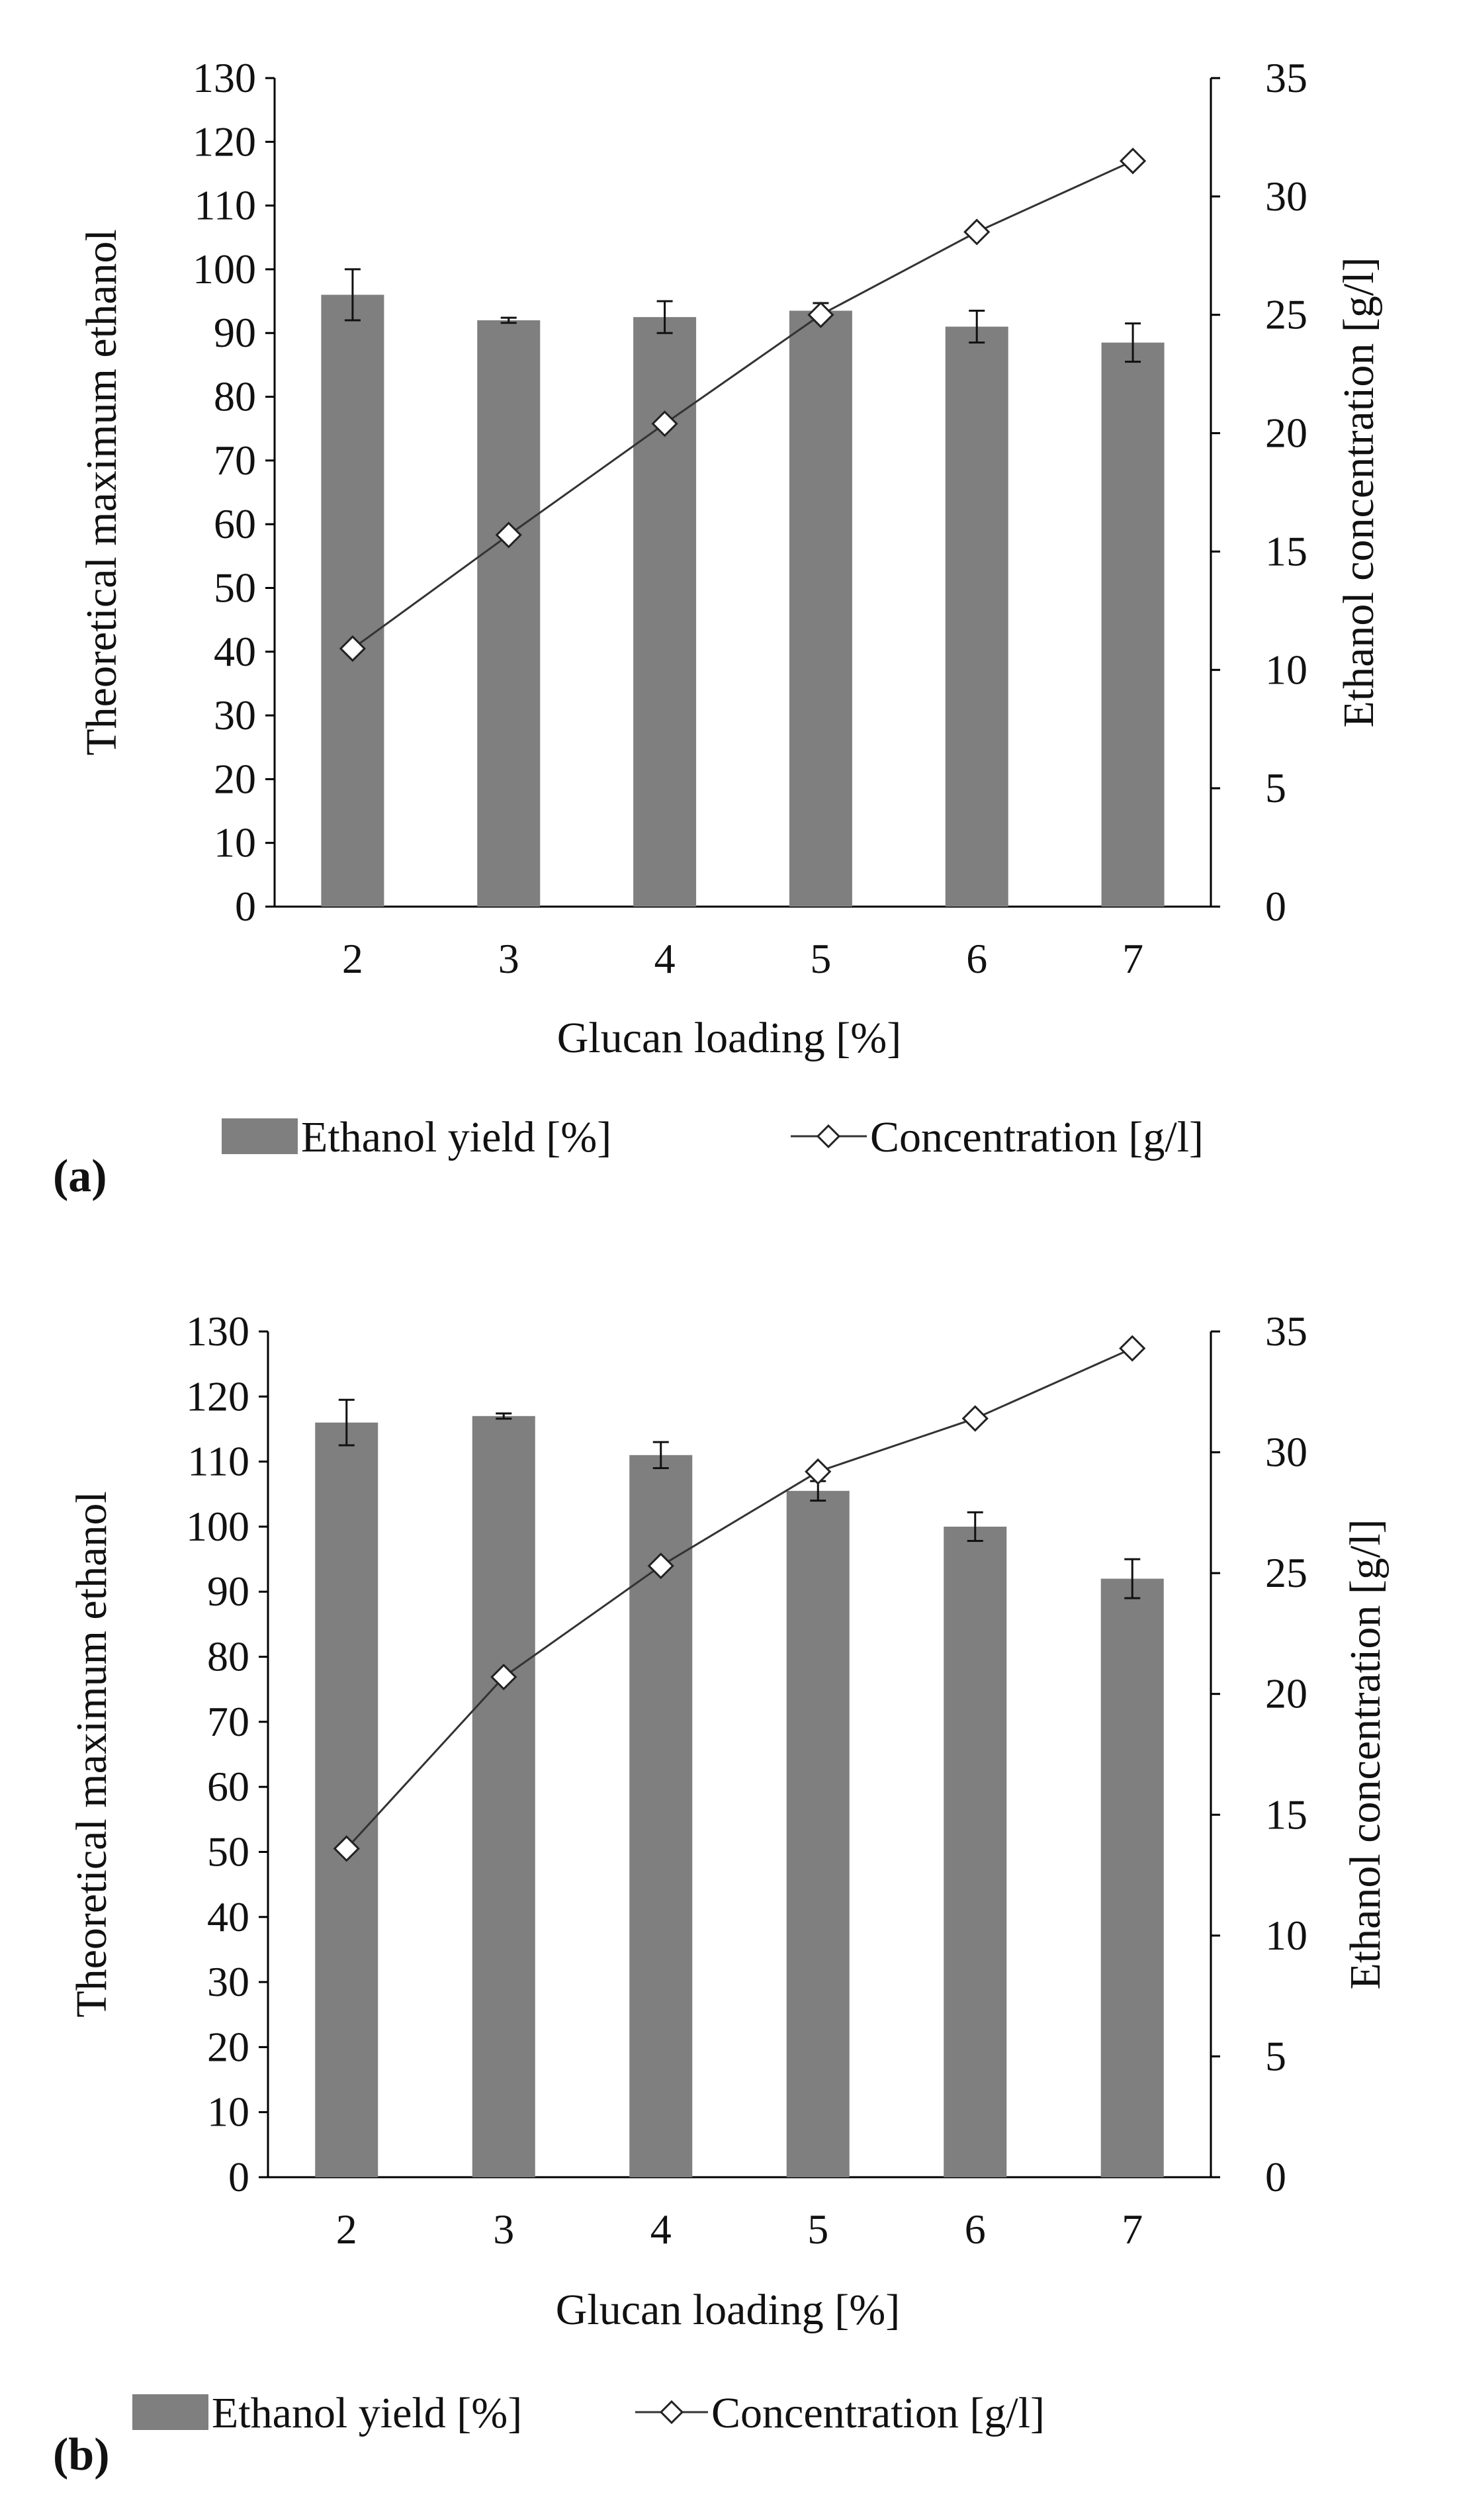 The height and width of the screenshot is (2520, 1461). What do you see at coordinates (81, 2454) in the screenshot?
I see `panel-label: (b)` at bounding box center [81, 2454].